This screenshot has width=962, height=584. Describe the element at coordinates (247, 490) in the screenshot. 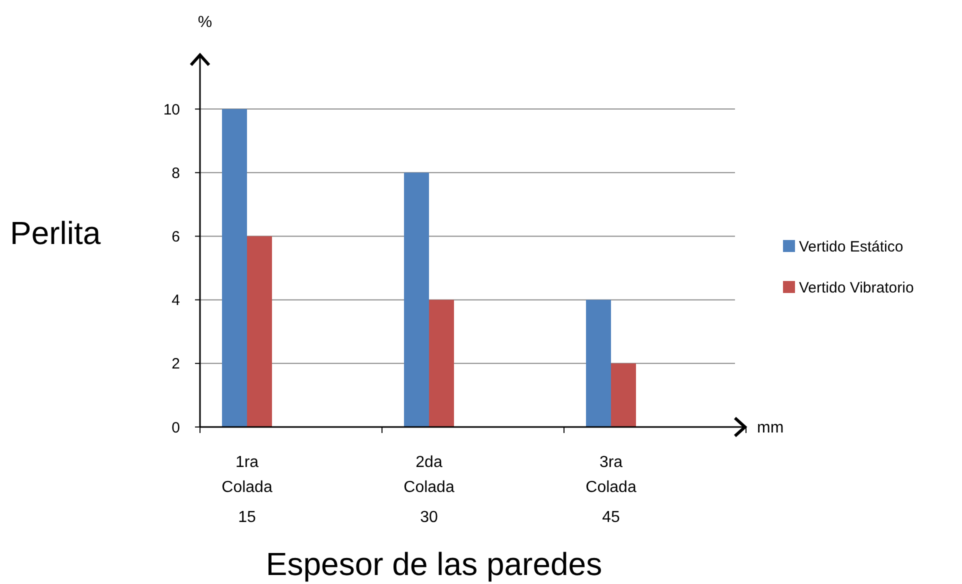

I see `x-tick-label: 1ra Colada 15` at that location.